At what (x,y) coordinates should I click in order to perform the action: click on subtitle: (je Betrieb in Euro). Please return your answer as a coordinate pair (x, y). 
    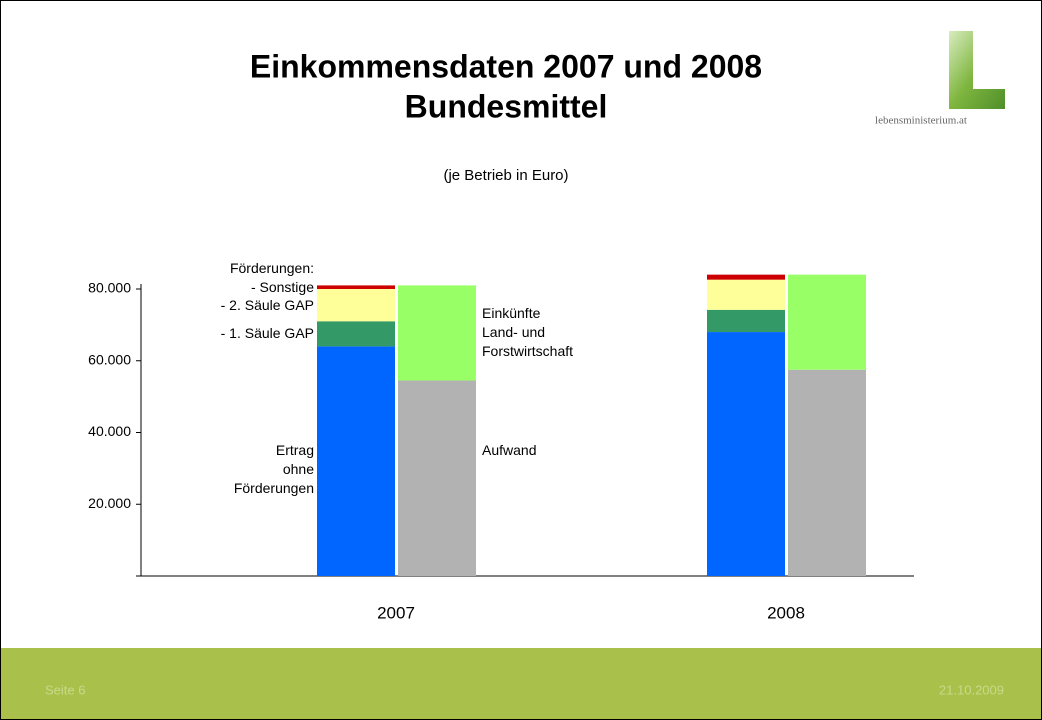
    Looking at the image, I should click on (505, 175).